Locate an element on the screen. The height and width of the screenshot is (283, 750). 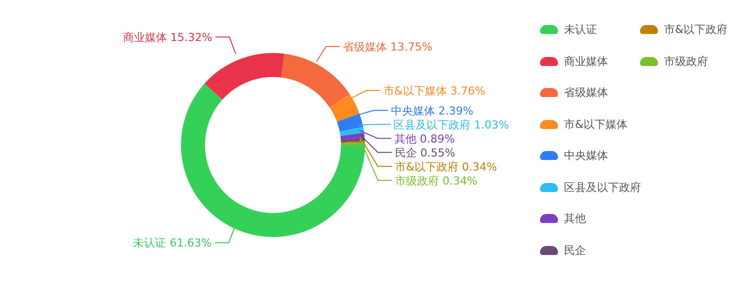
legend-label: 市级政府 is located at coordinates (686, 61).